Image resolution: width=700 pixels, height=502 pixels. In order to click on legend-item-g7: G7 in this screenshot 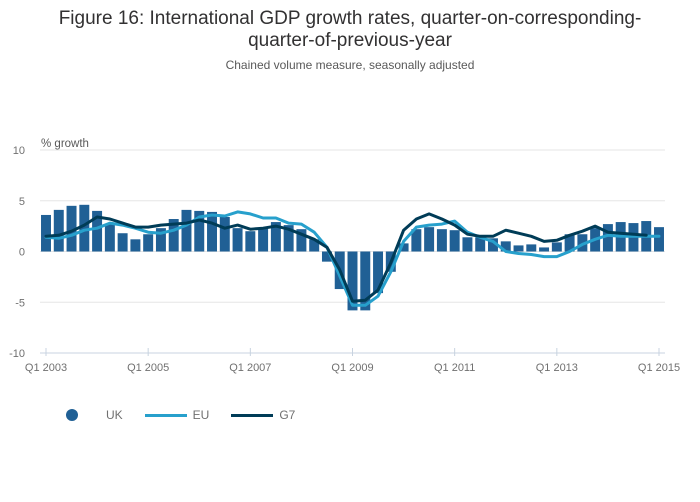, I will do `click(263, 415)`.